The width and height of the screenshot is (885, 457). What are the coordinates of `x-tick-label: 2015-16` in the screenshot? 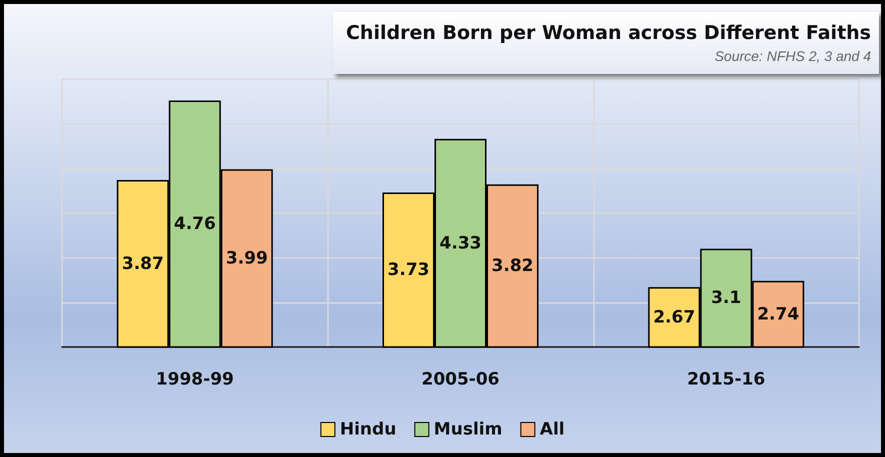 It's located at (726, 380).